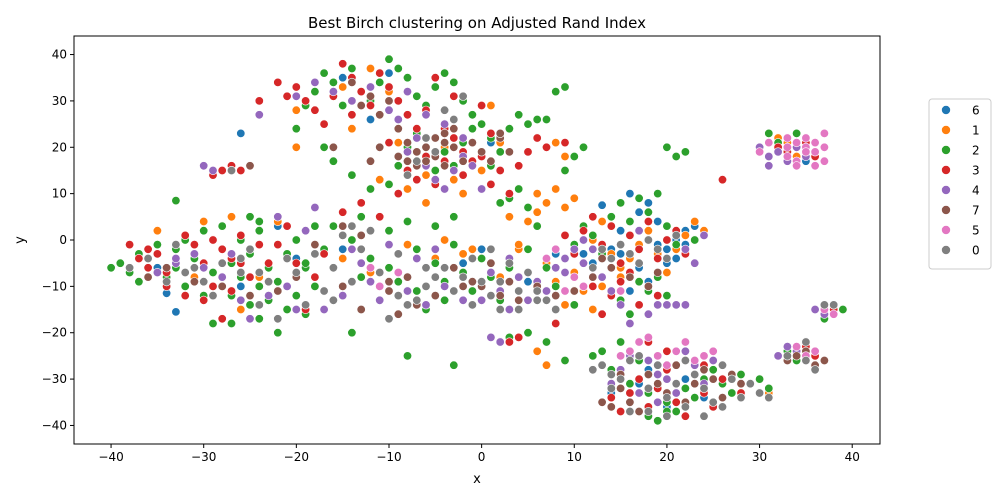 The image size is (1000, 504). What do you see at coordinates (54, 333) in the screenshot?
I see `y-tick-label: −20` at bounding box center [54, 333].